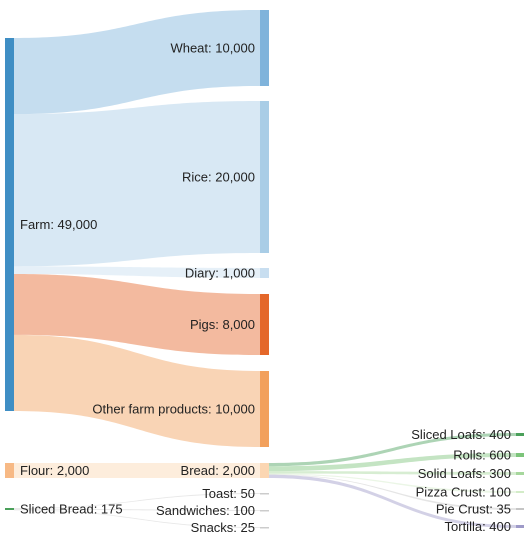 This screenshot has width=529, height=539. I want to click on link-bread-to-pie-crust, so click(392, 492).